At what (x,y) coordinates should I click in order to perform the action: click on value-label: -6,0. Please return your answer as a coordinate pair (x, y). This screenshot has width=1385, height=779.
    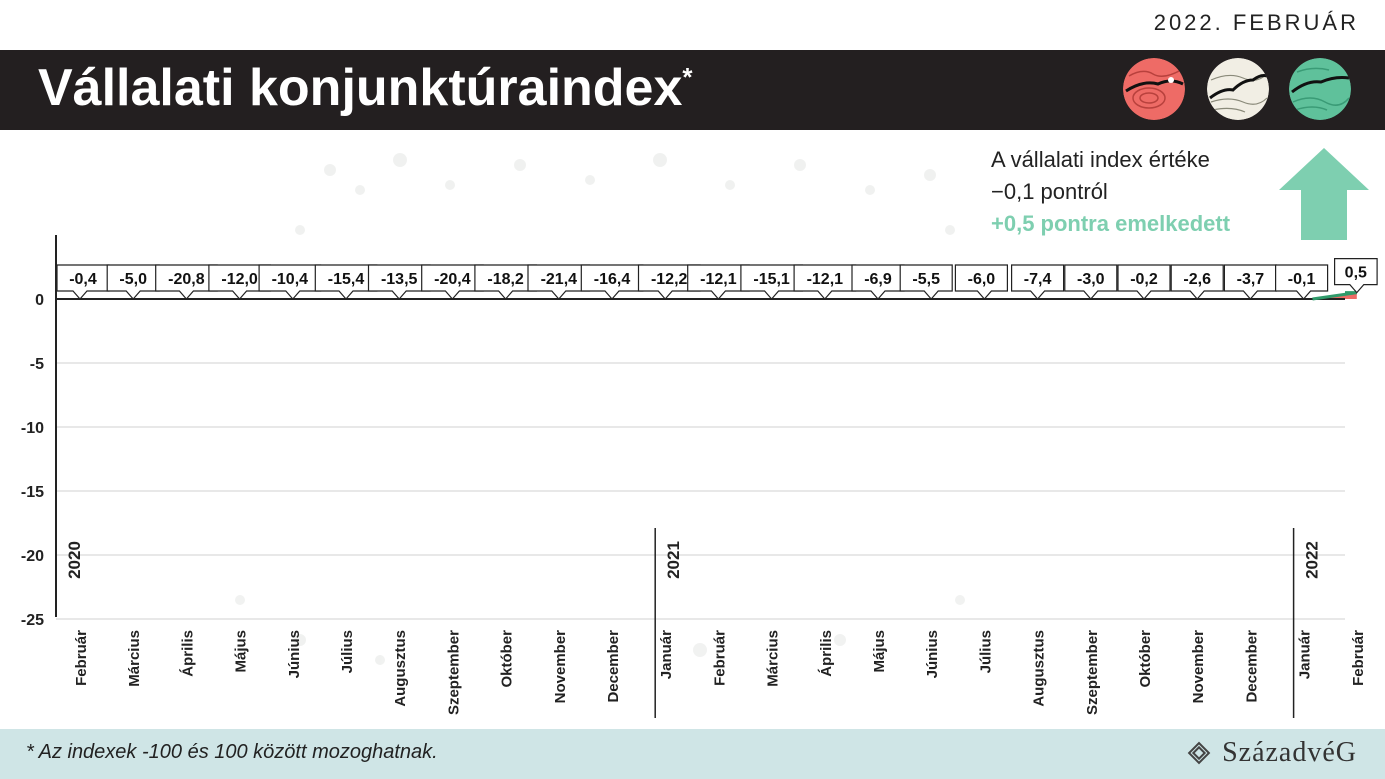
    Looking at the image, I should click on (981, 282).